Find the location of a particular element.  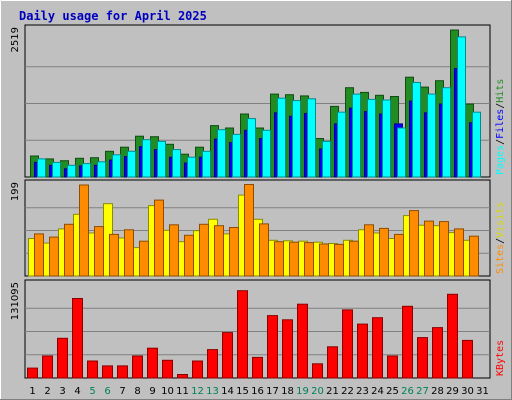

day-label-16: 16 is located at coordinates (257, 391).